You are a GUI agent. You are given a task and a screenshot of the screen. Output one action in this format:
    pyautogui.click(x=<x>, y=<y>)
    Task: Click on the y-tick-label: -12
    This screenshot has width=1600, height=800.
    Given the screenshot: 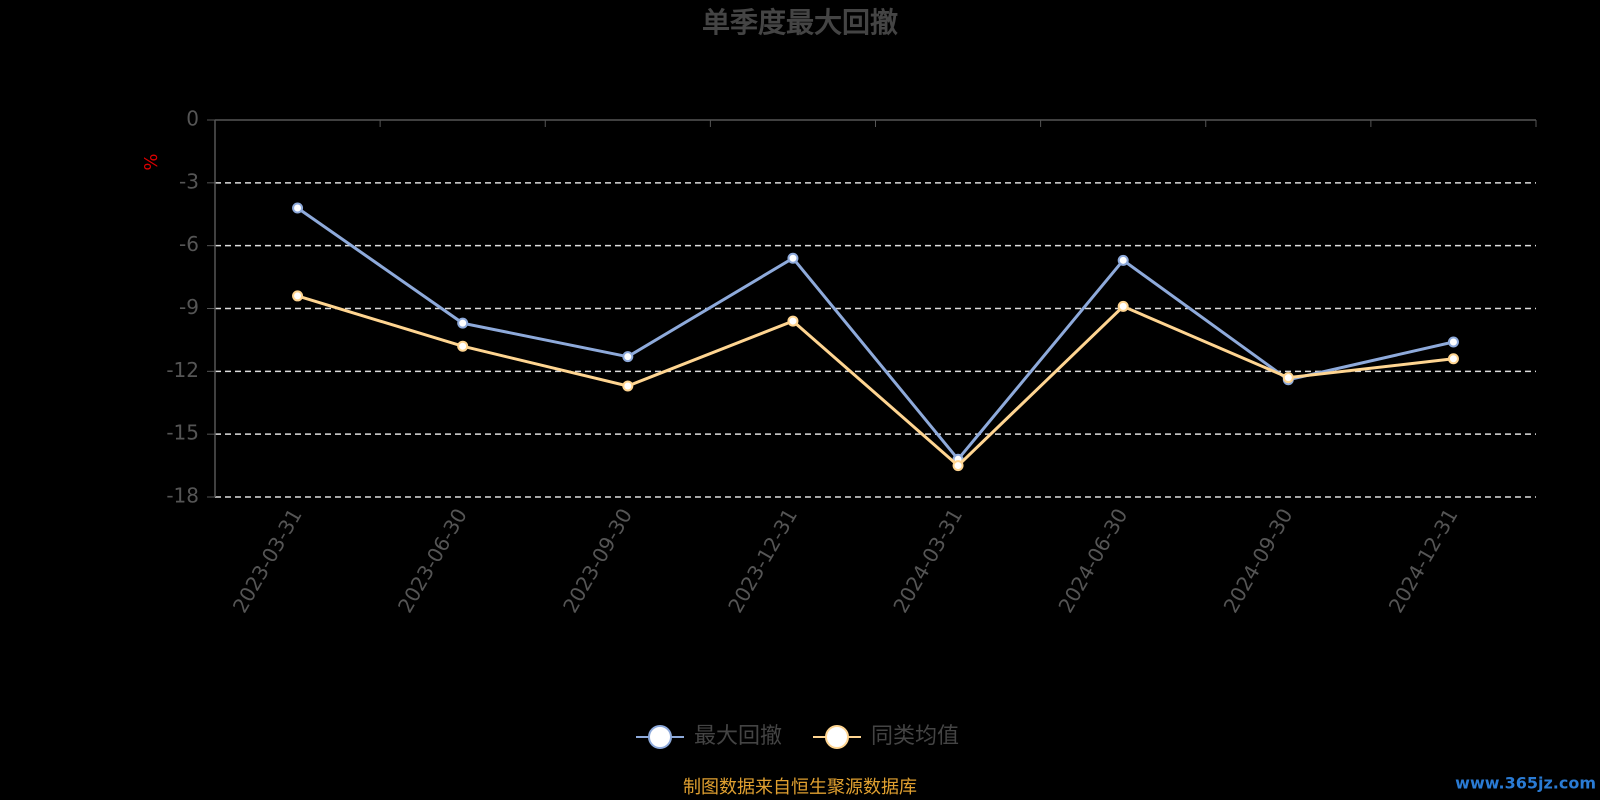 What is the action you would take?
    pyautogui.click(x=182, y=370)
    